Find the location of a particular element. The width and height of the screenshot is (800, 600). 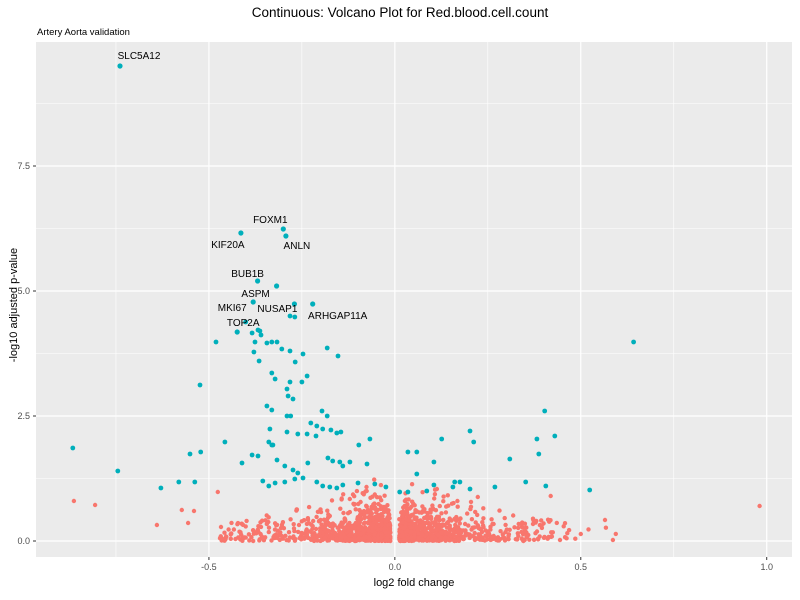

plot-subtitle: Artery Aorta validation is located at coordinates (83, 32).